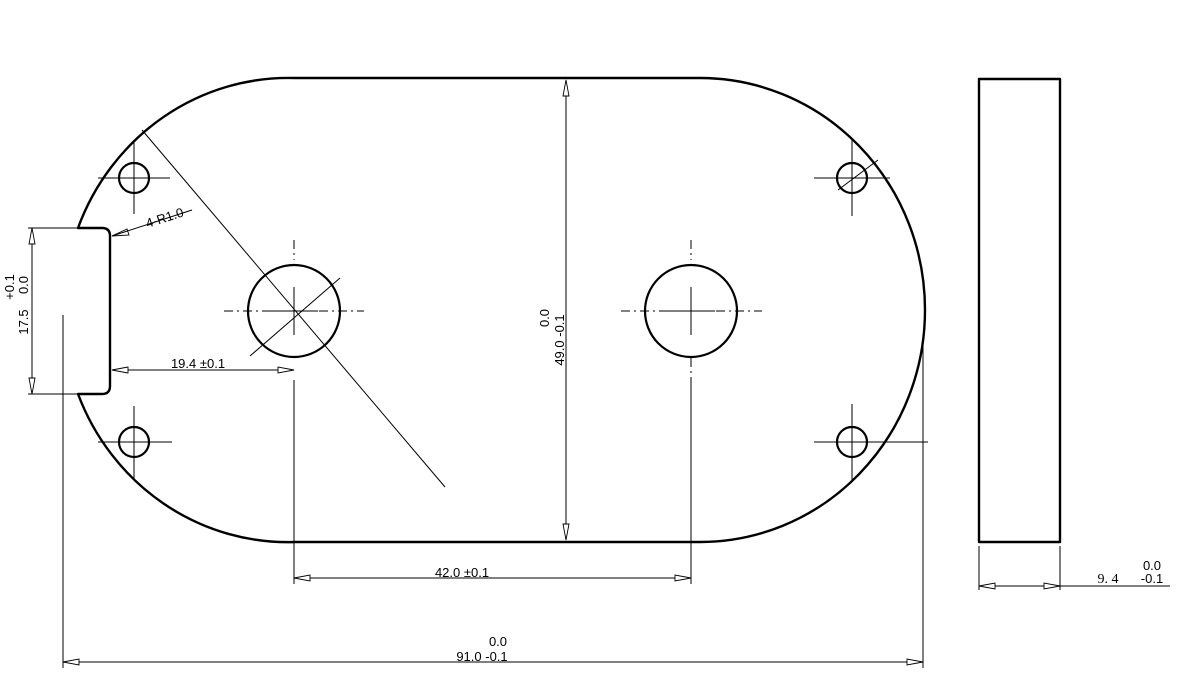 The height and width of the screenshot is (676, 1178). Describe the element at coordinates (1019, 310) in the screenshot. I see `side-view` at that location.